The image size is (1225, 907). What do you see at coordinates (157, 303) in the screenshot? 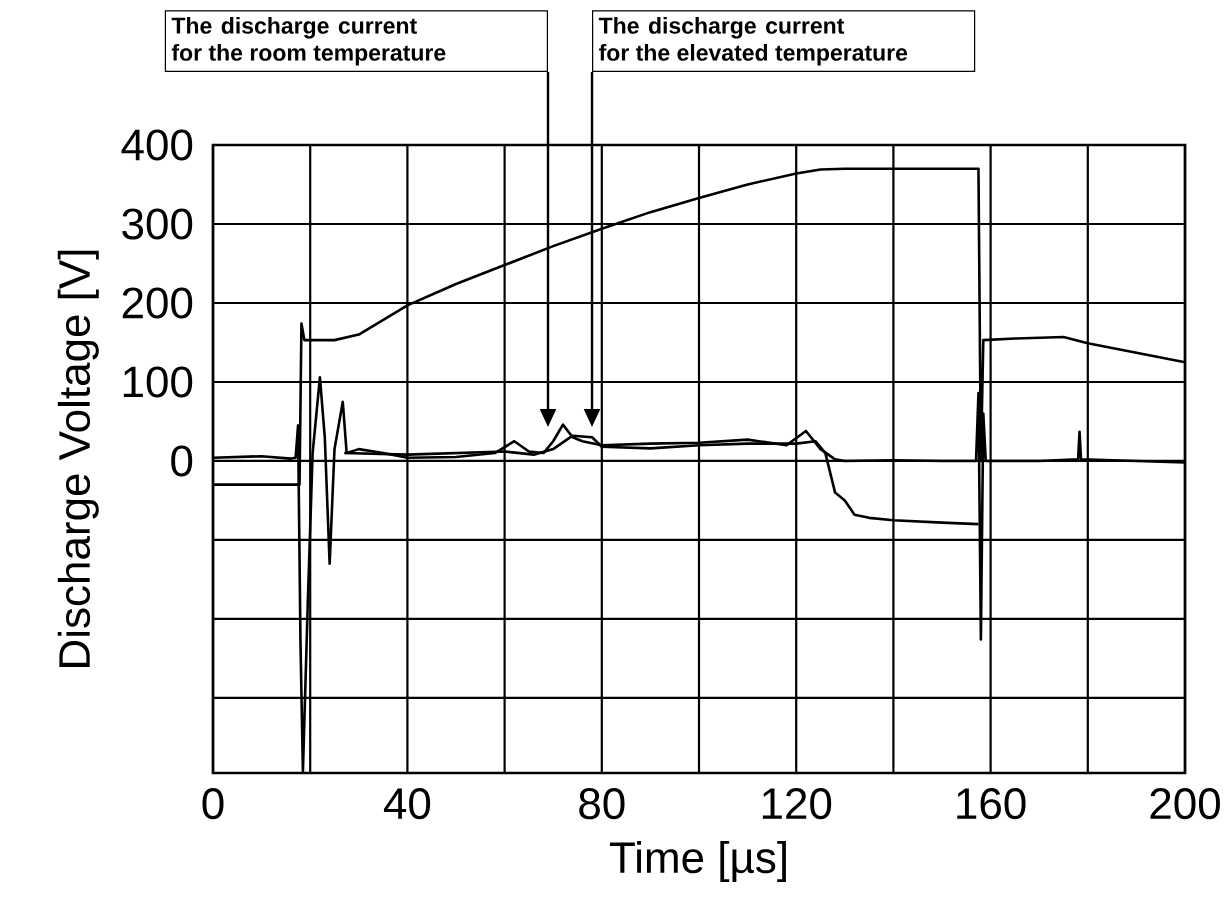
I see `y-tick-label: 200` at bounding box center [157, 303].